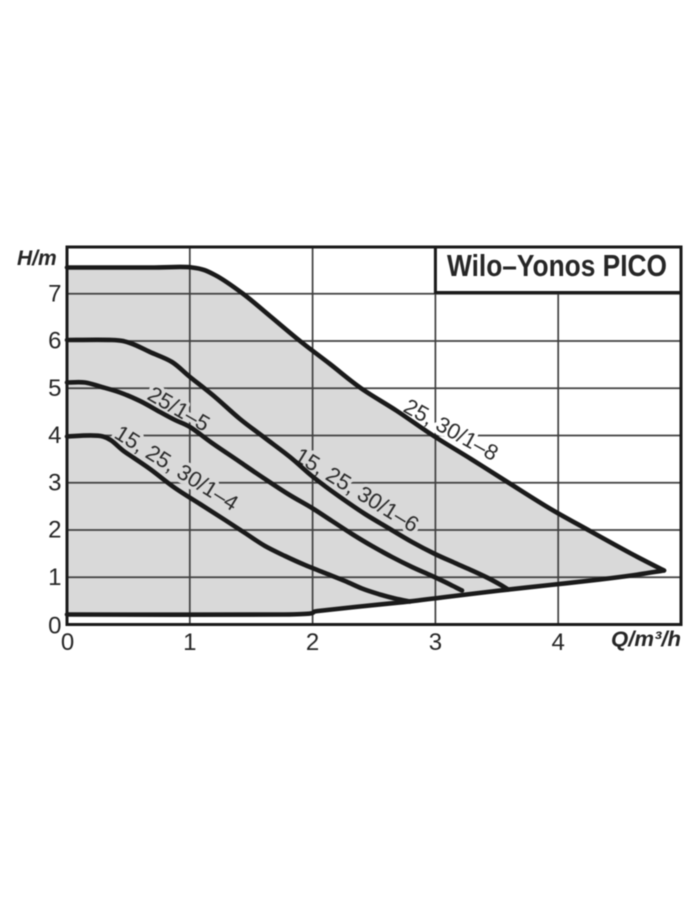 The width and height of the screenshot is (700, 900). What do you see at coordinates (646, 639) in the screenshot?
I see `svg-text: Q/m³/h` at bounding box center [646, 639].